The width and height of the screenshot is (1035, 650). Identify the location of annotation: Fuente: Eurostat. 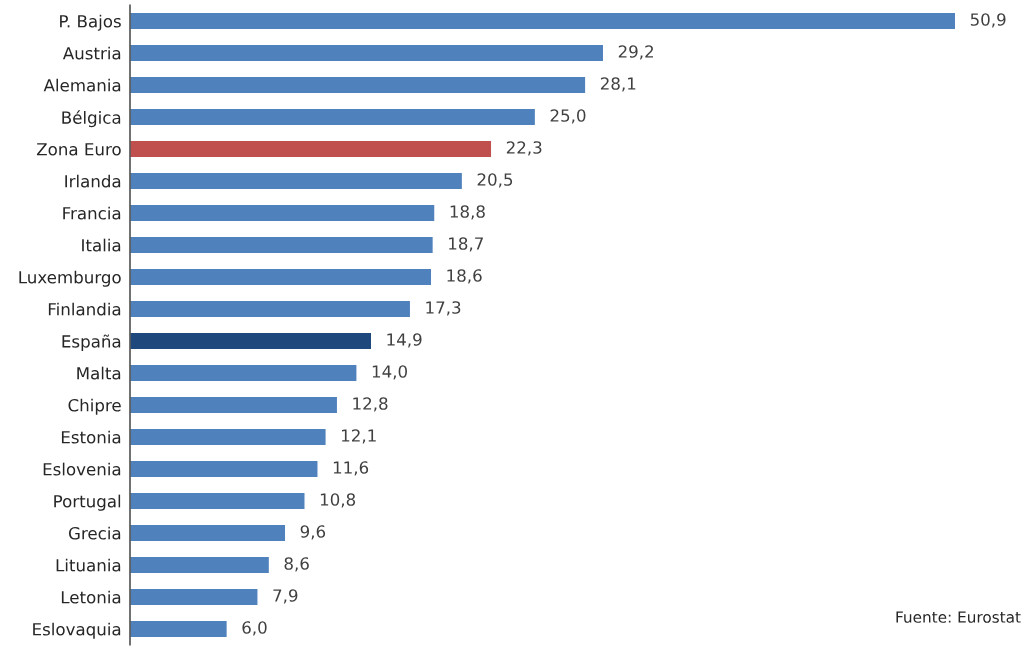
(958, 617).